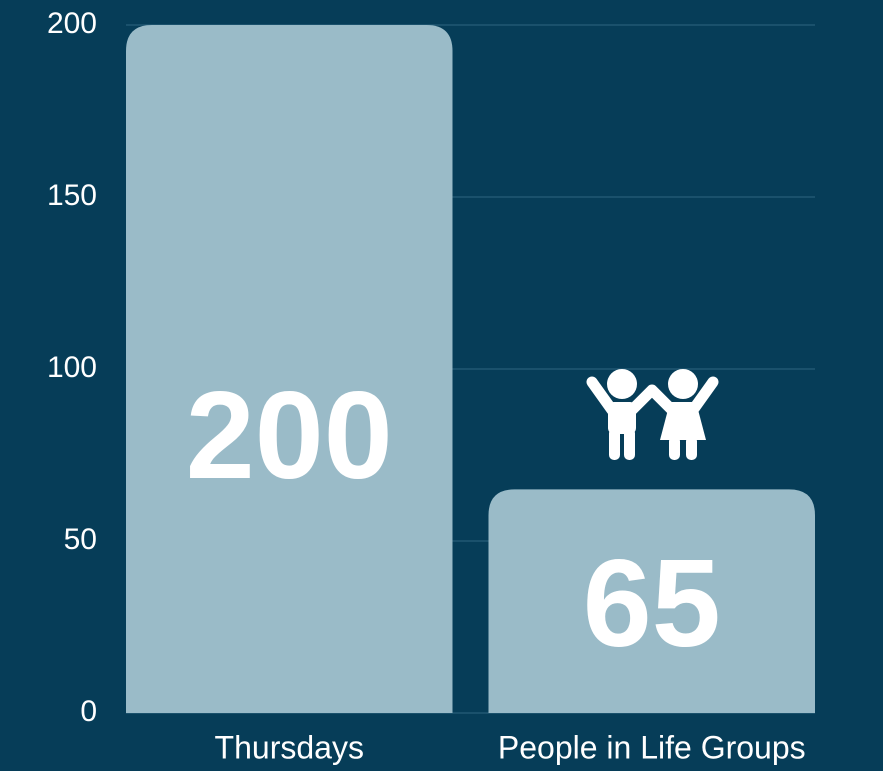  I want to click on y-tick-label: 50, so click(80, 539).